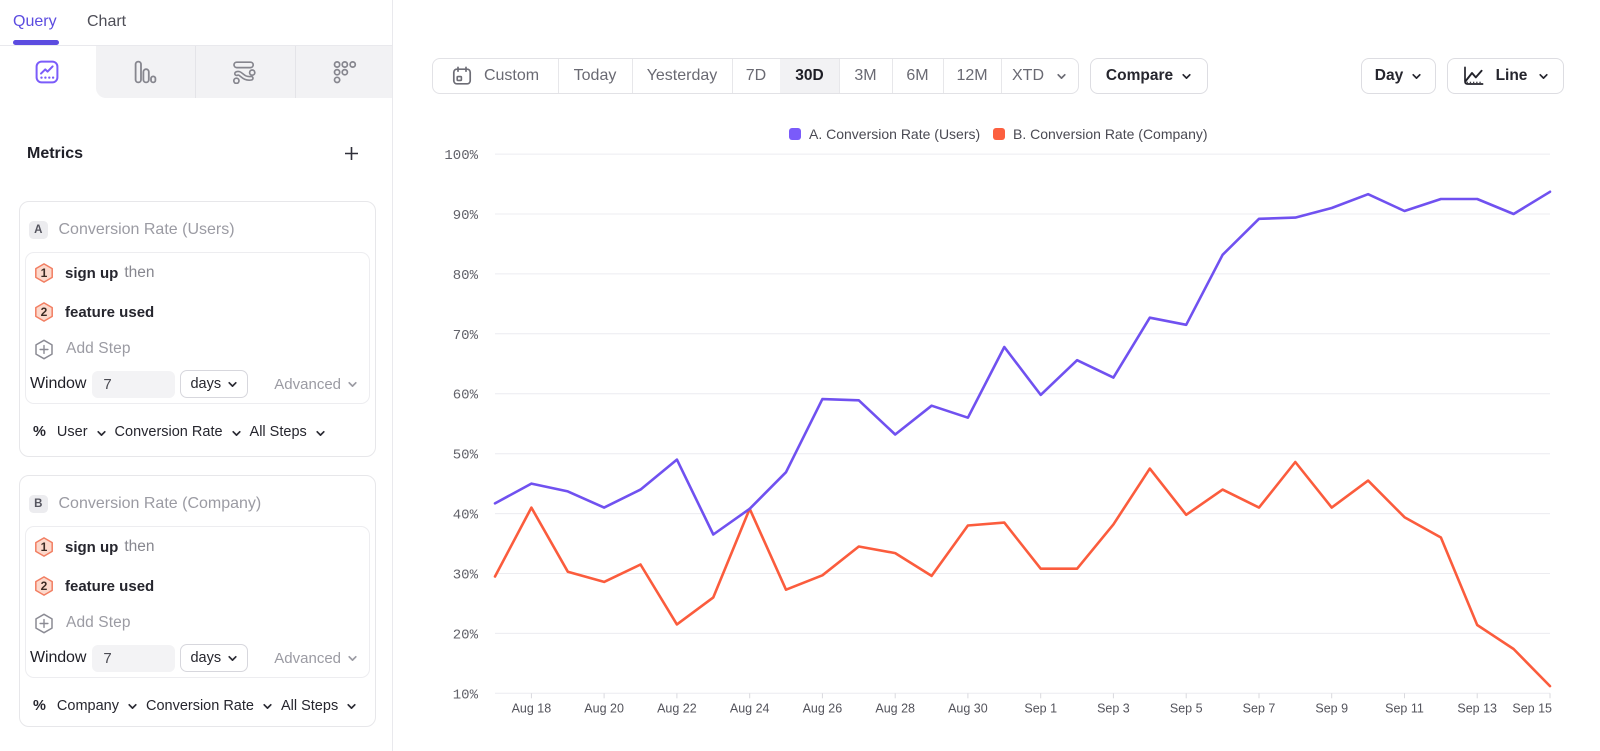 The width and height of the screenshot is (1600, 751). What do you see at coordinates (466, 216) in the screenshot?
I see `svg-text: 90%` at bounding box center [466, 216].